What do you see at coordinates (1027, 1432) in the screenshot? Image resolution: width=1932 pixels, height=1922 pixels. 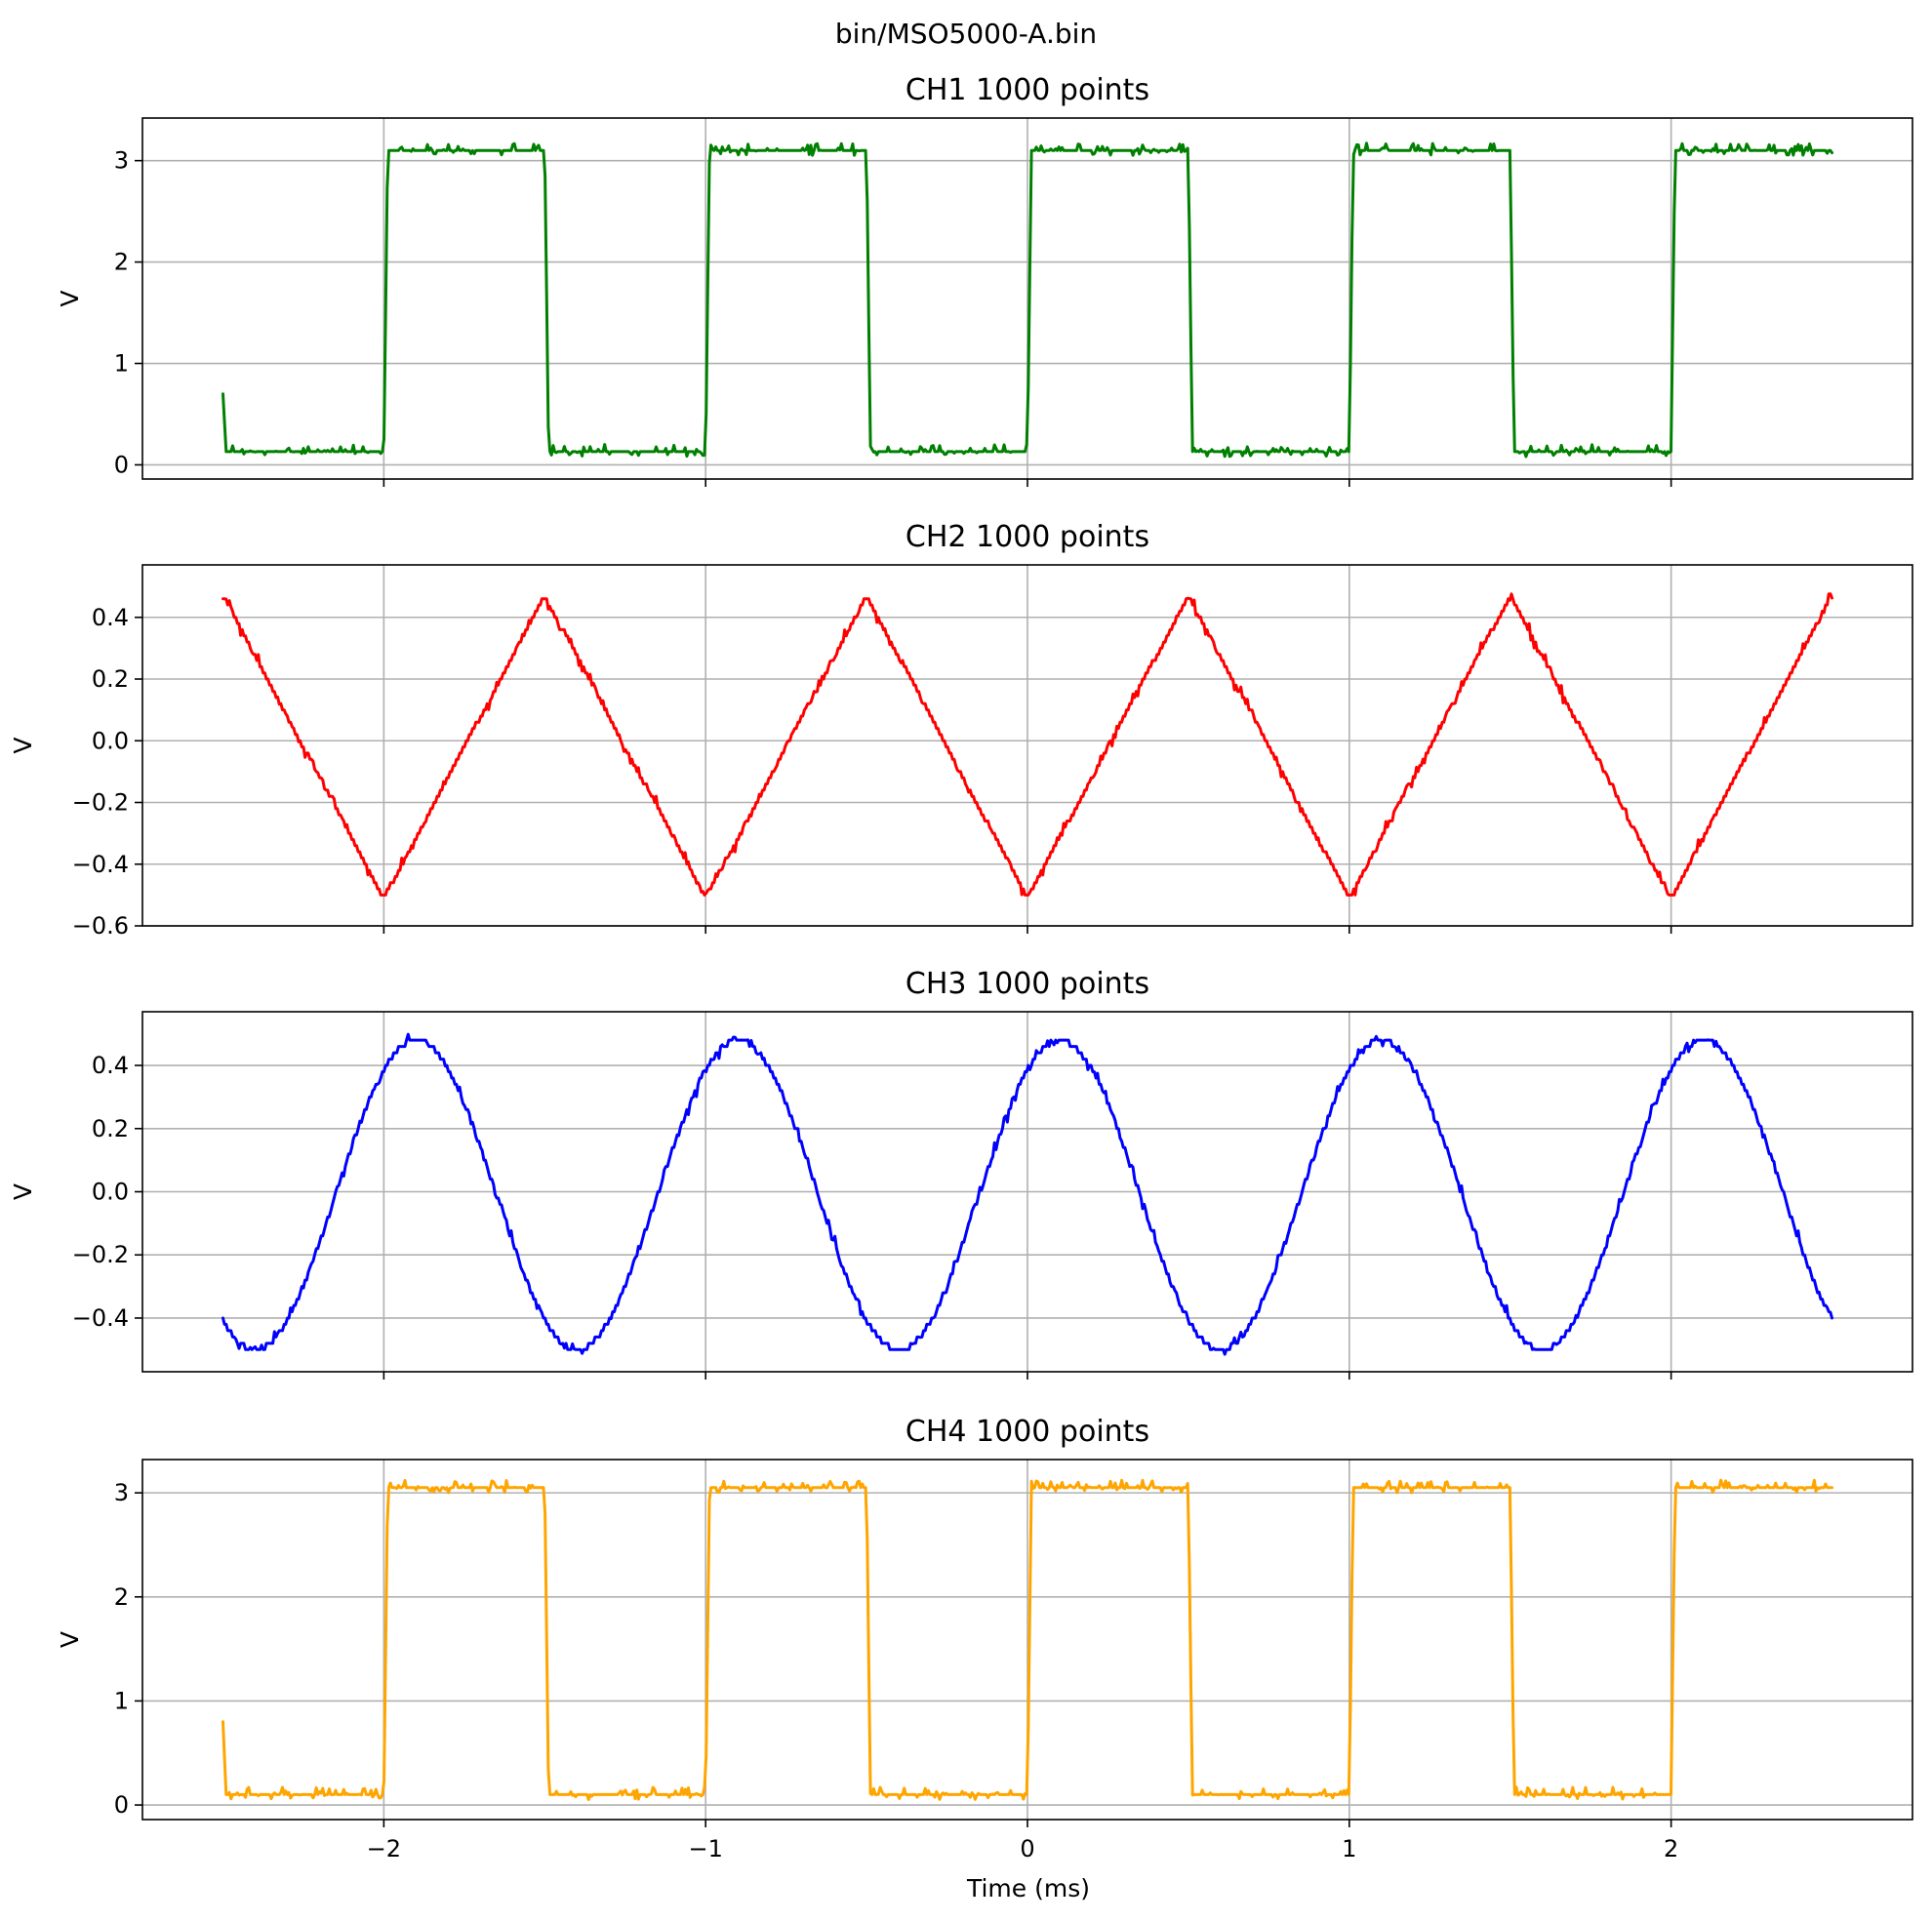 I see `panel-title: CH4 1000 points` at bounding box center [1027, 1432].